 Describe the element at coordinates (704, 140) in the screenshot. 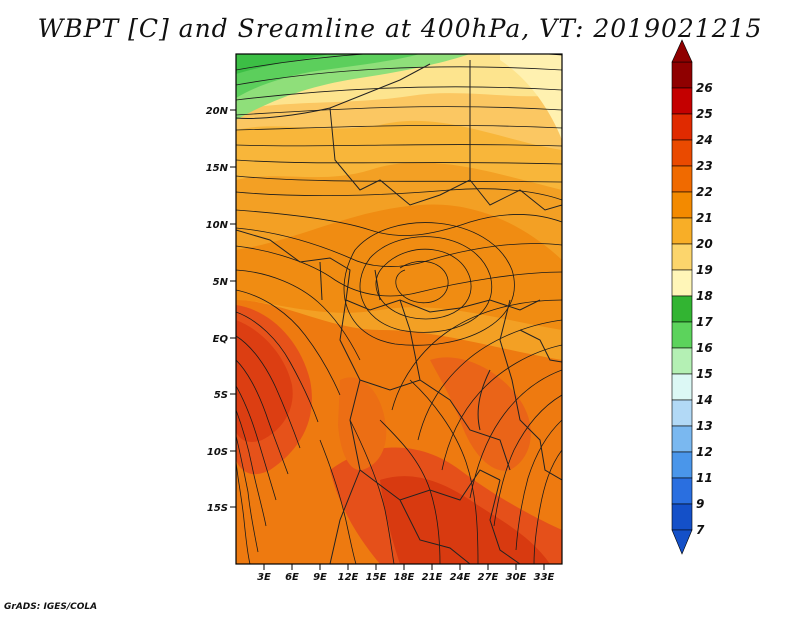

I see `colorbar-label-24: 24` at that location.